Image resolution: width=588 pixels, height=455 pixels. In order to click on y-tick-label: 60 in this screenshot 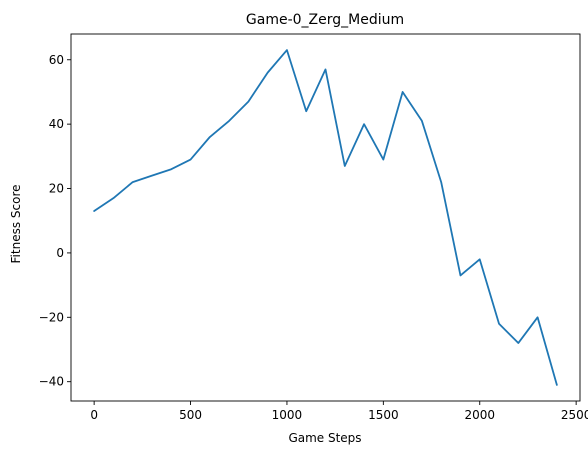, I will do `click(56, 60)`.